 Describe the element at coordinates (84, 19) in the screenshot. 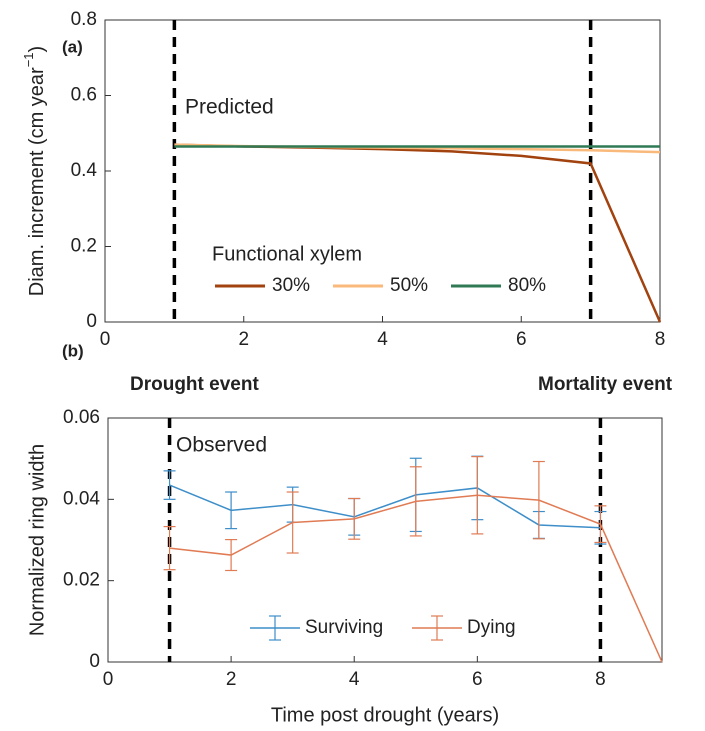

I see `y-tick-label: 0.8` at that location.